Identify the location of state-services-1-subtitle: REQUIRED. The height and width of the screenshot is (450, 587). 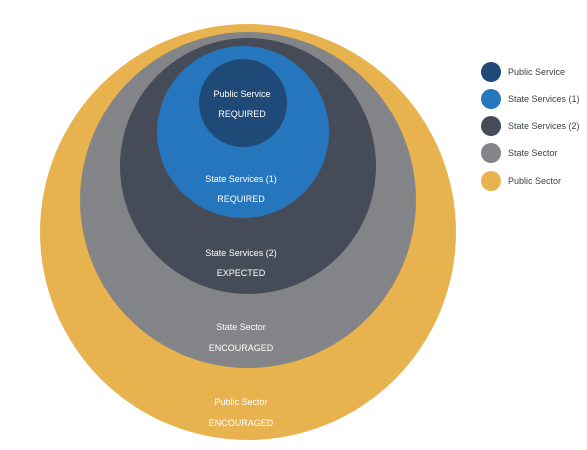
(241, 199).